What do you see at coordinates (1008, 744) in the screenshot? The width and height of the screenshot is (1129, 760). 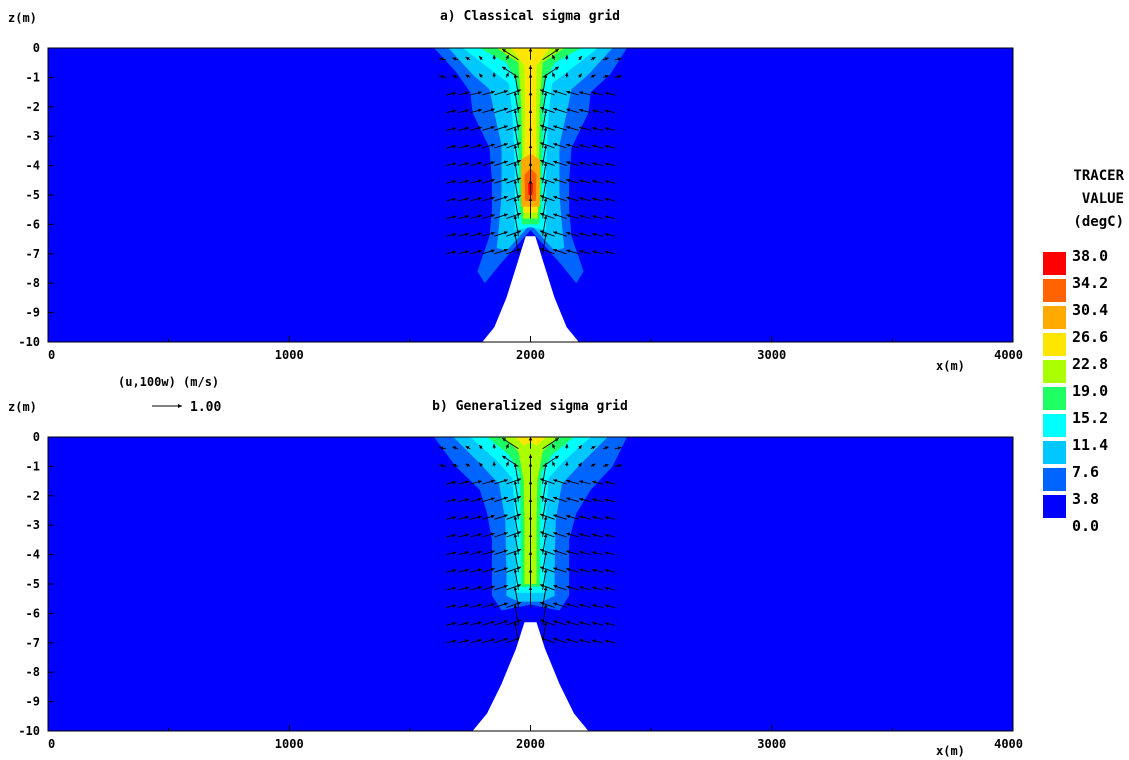 I see `panel-b-xtick-label: 4000` at bounding box center [1008, 744].